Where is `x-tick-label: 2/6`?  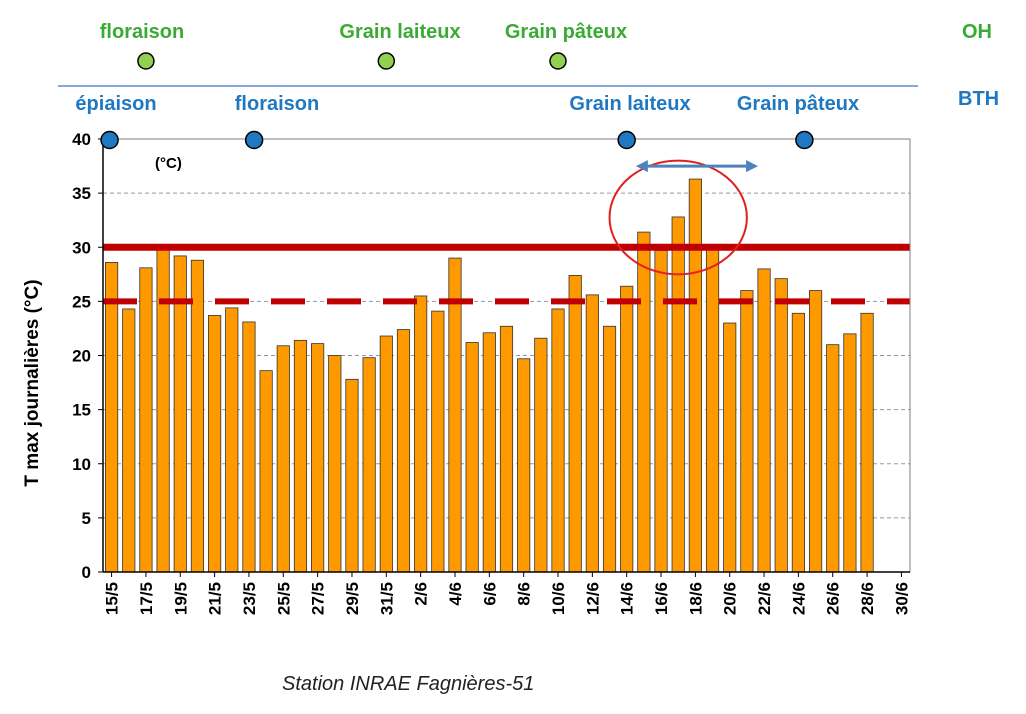 x-tick-label: 2/6 is located at coordinates (421, 594).